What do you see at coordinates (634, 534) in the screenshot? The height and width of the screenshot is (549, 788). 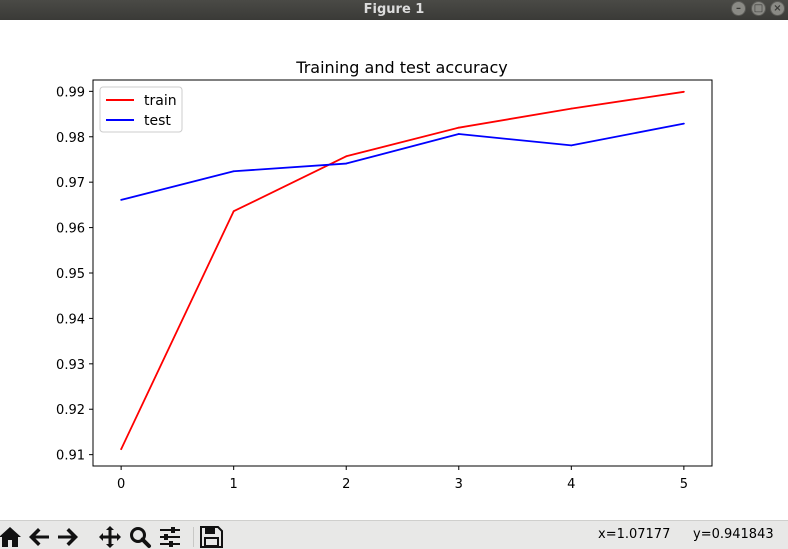 I see `cursor-x-readout: x=1.07177` at bounding box center [634, 534].